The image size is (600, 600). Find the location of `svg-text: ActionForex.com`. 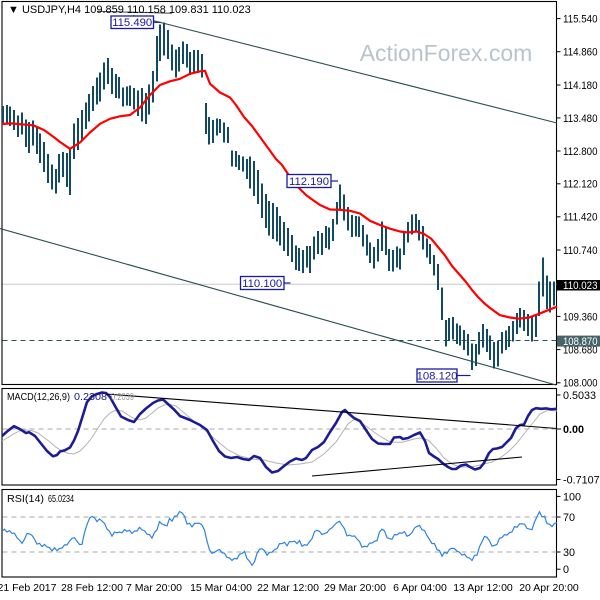

svg-text: ActionForex.com is located at coordinates (446, 53).